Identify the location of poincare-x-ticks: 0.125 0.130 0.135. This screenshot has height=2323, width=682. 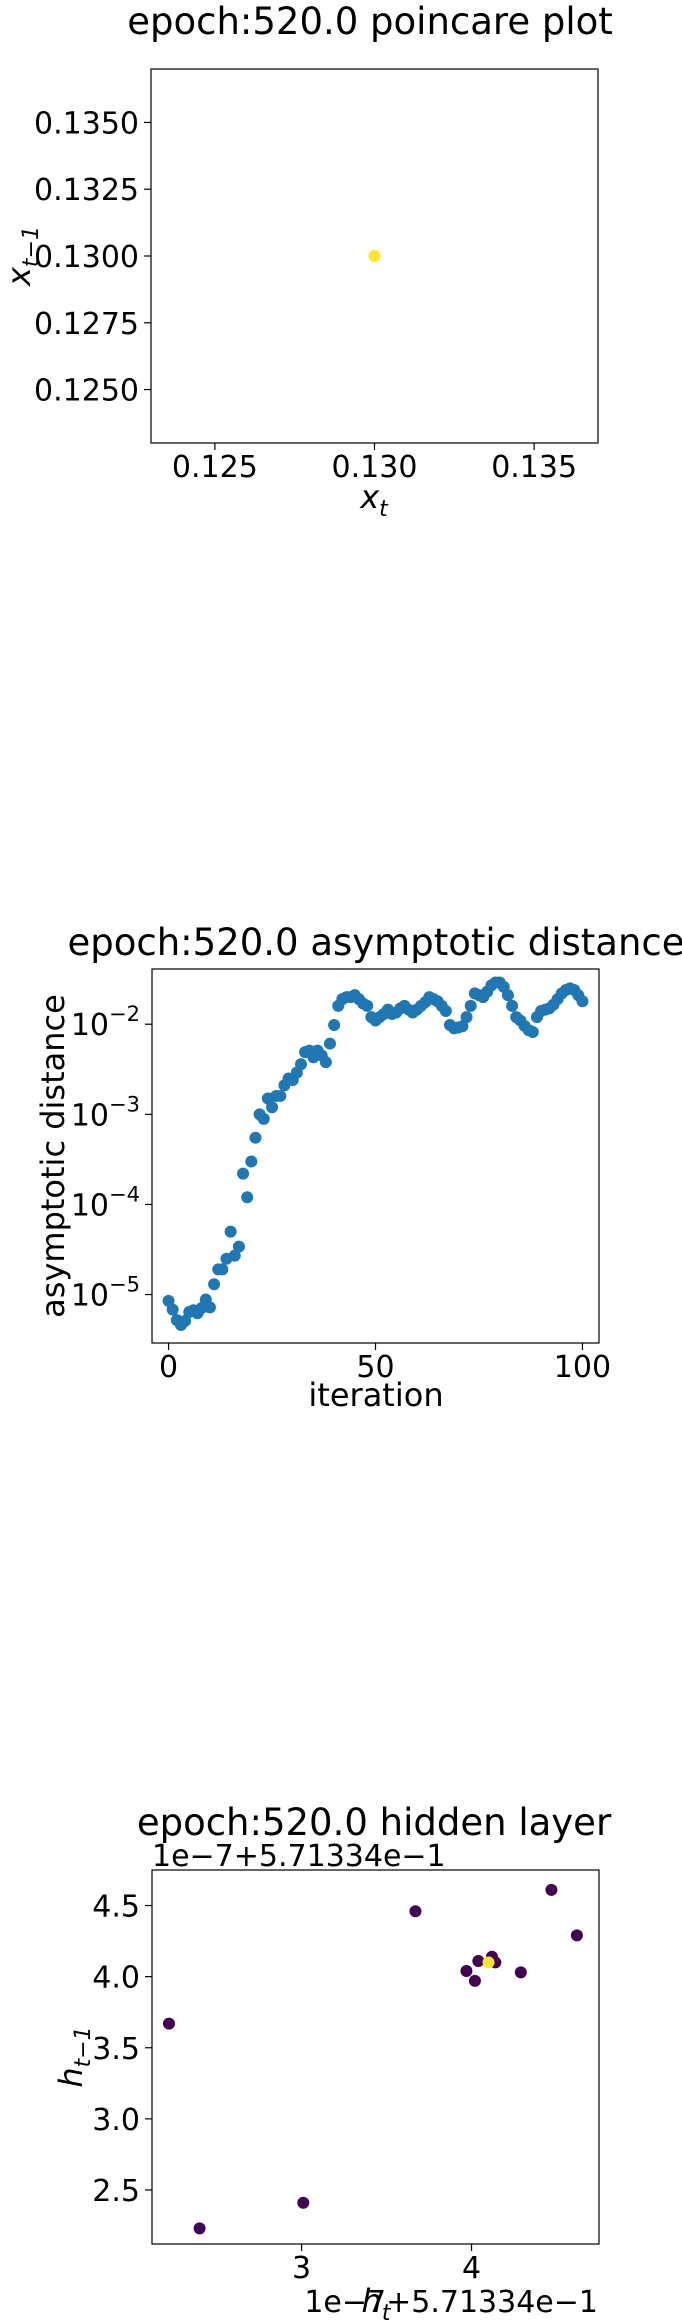
(374, 464).